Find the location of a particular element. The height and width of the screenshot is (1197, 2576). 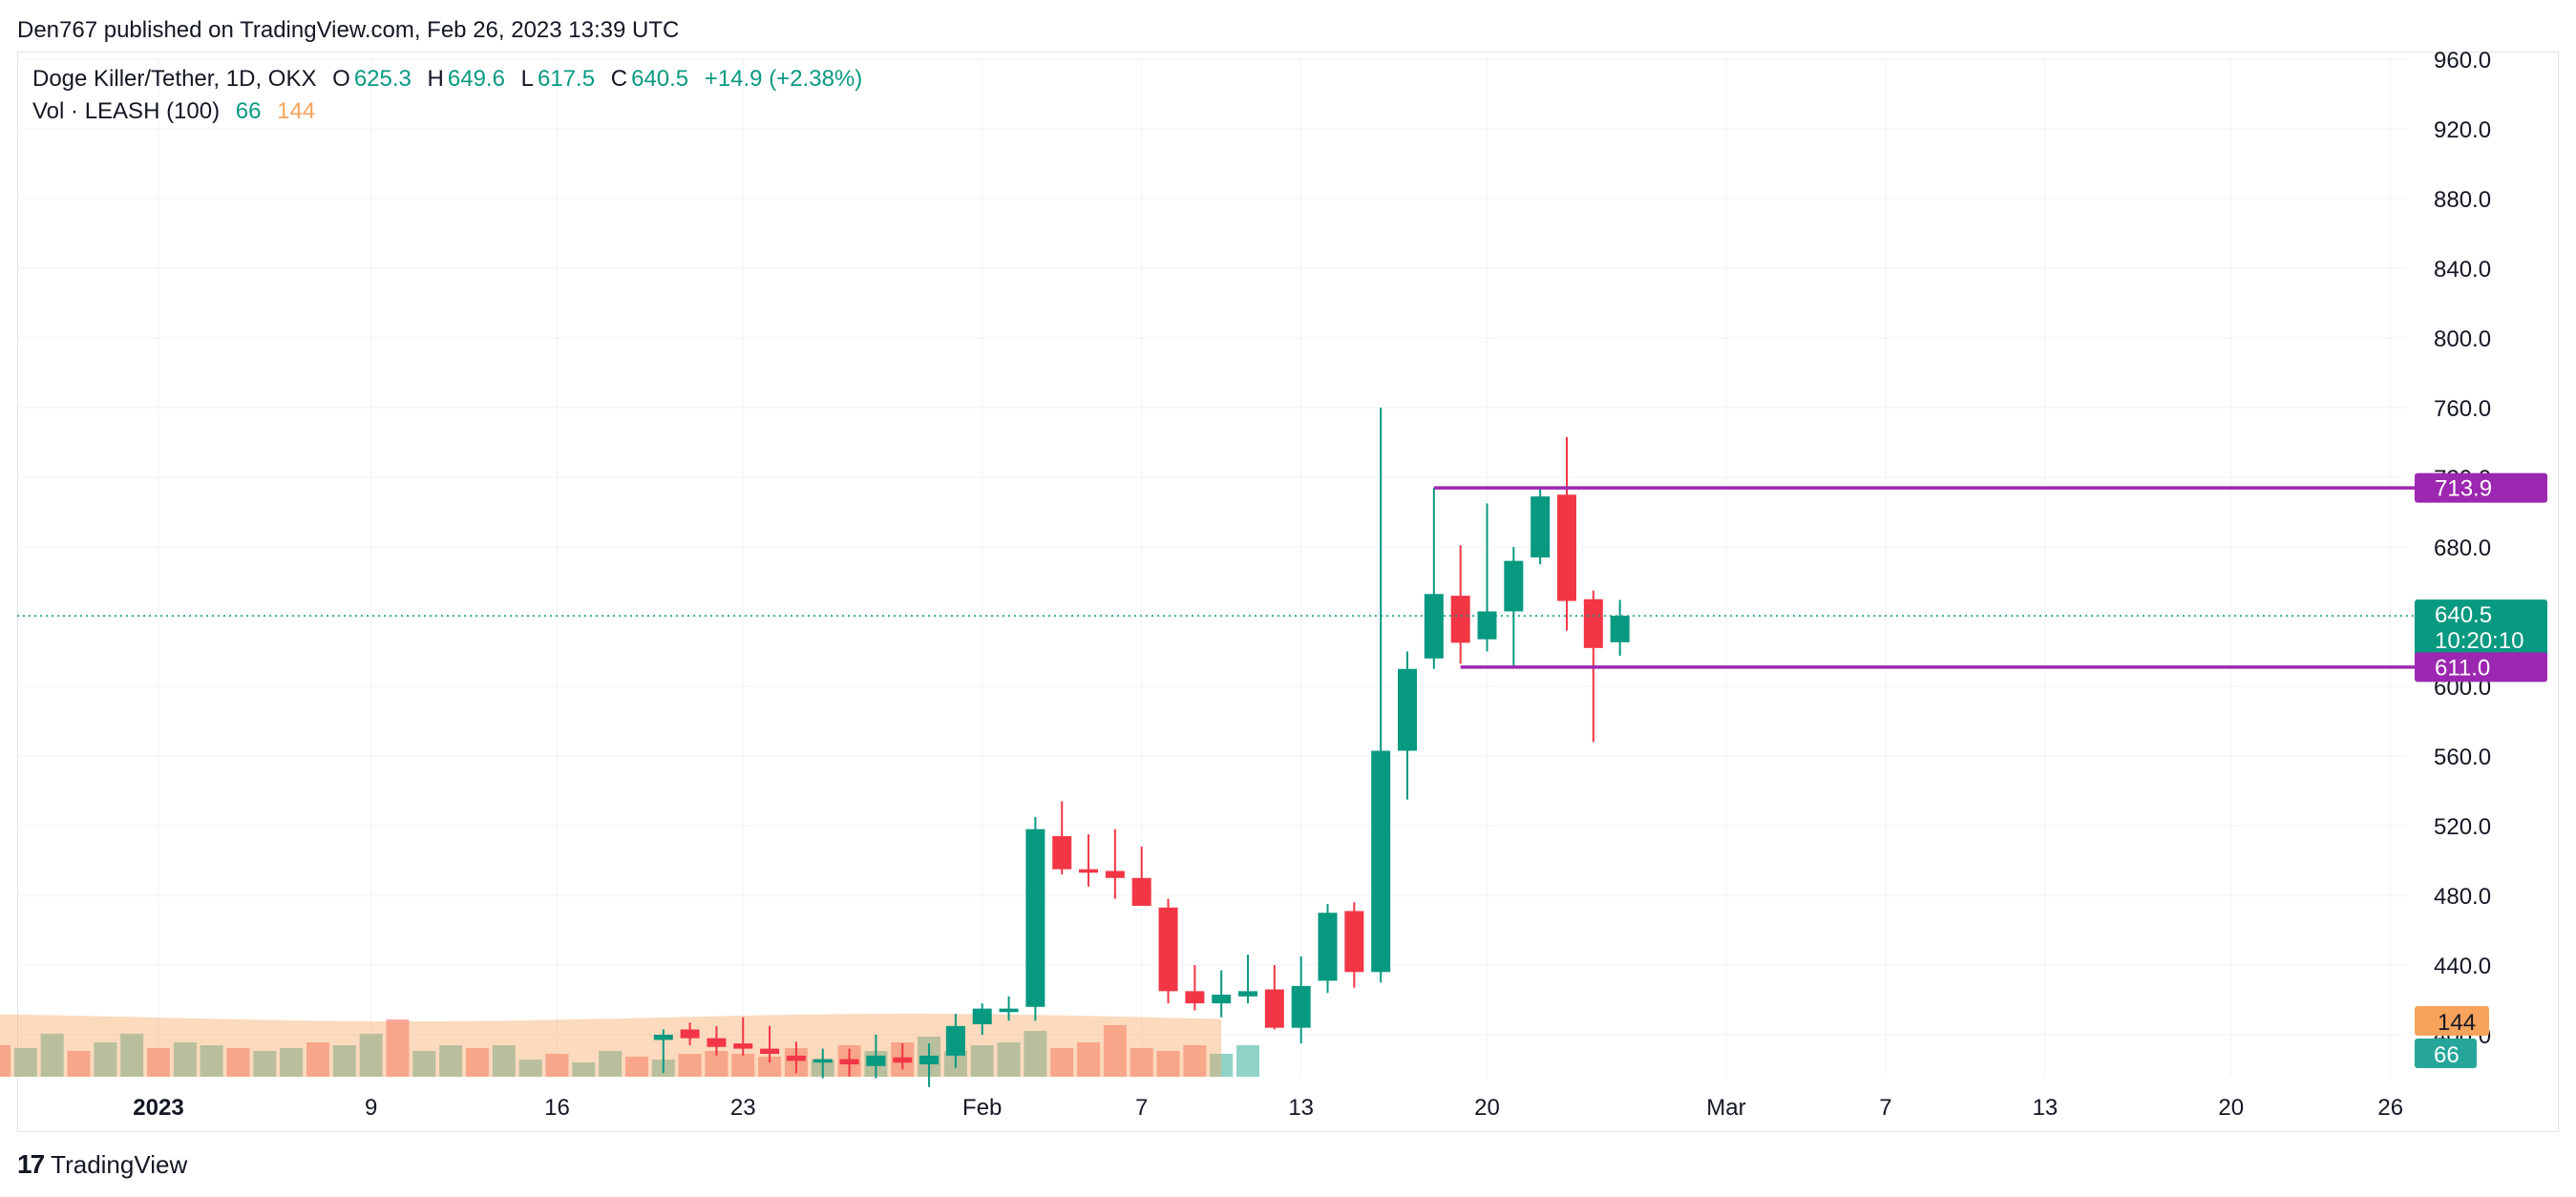

x-tick-label: 13 is located at coordinates (1301, 1108).